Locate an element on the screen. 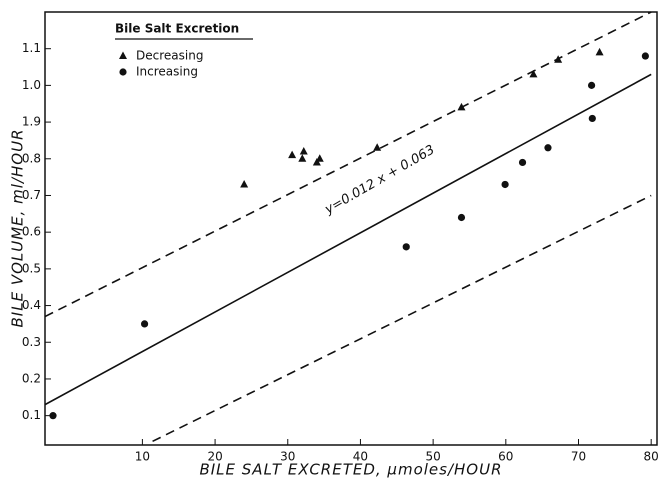 This screenshot has width=660, height=485. legend-title: Bile Salt Excretion is located at coordinates (177, 29).